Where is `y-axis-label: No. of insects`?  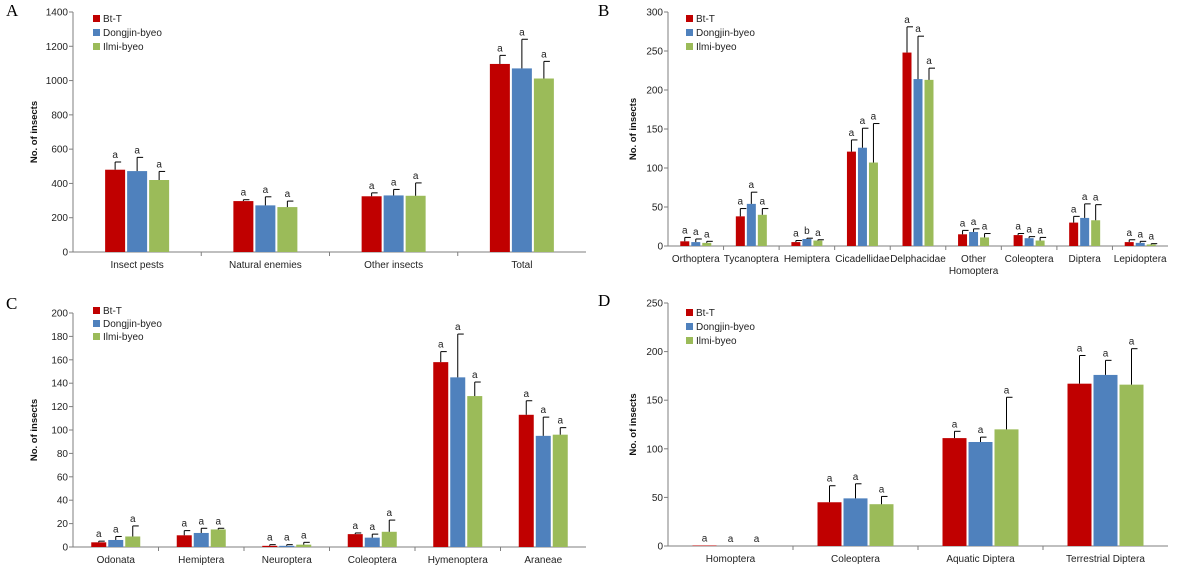 y-axis-label: No. of insects is located at coordinates (633, 424).